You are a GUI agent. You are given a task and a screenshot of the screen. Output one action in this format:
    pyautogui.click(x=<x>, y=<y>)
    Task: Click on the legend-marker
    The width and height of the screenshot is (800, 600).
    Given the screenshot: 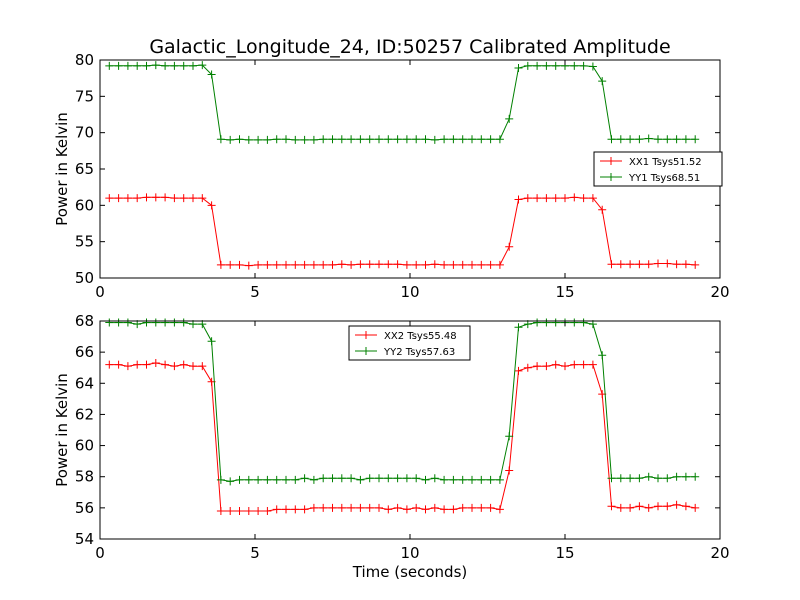 What is the action you would take?
    pyautogui.click(x=366, y=351)
    